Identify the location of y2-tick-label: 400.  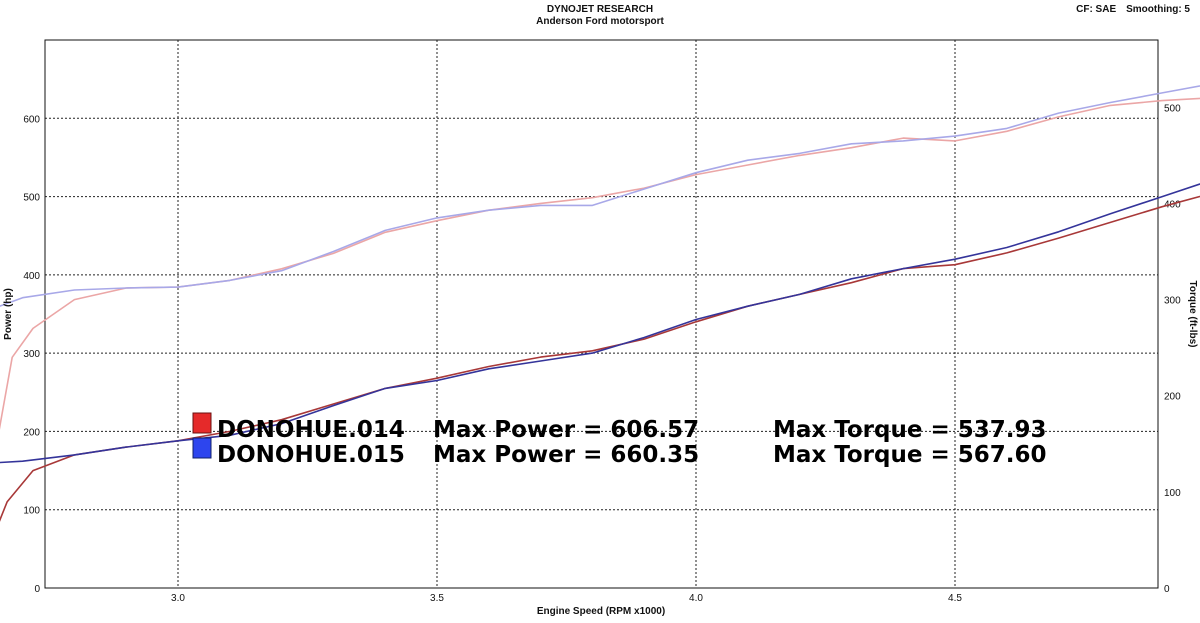
(1172, 204).